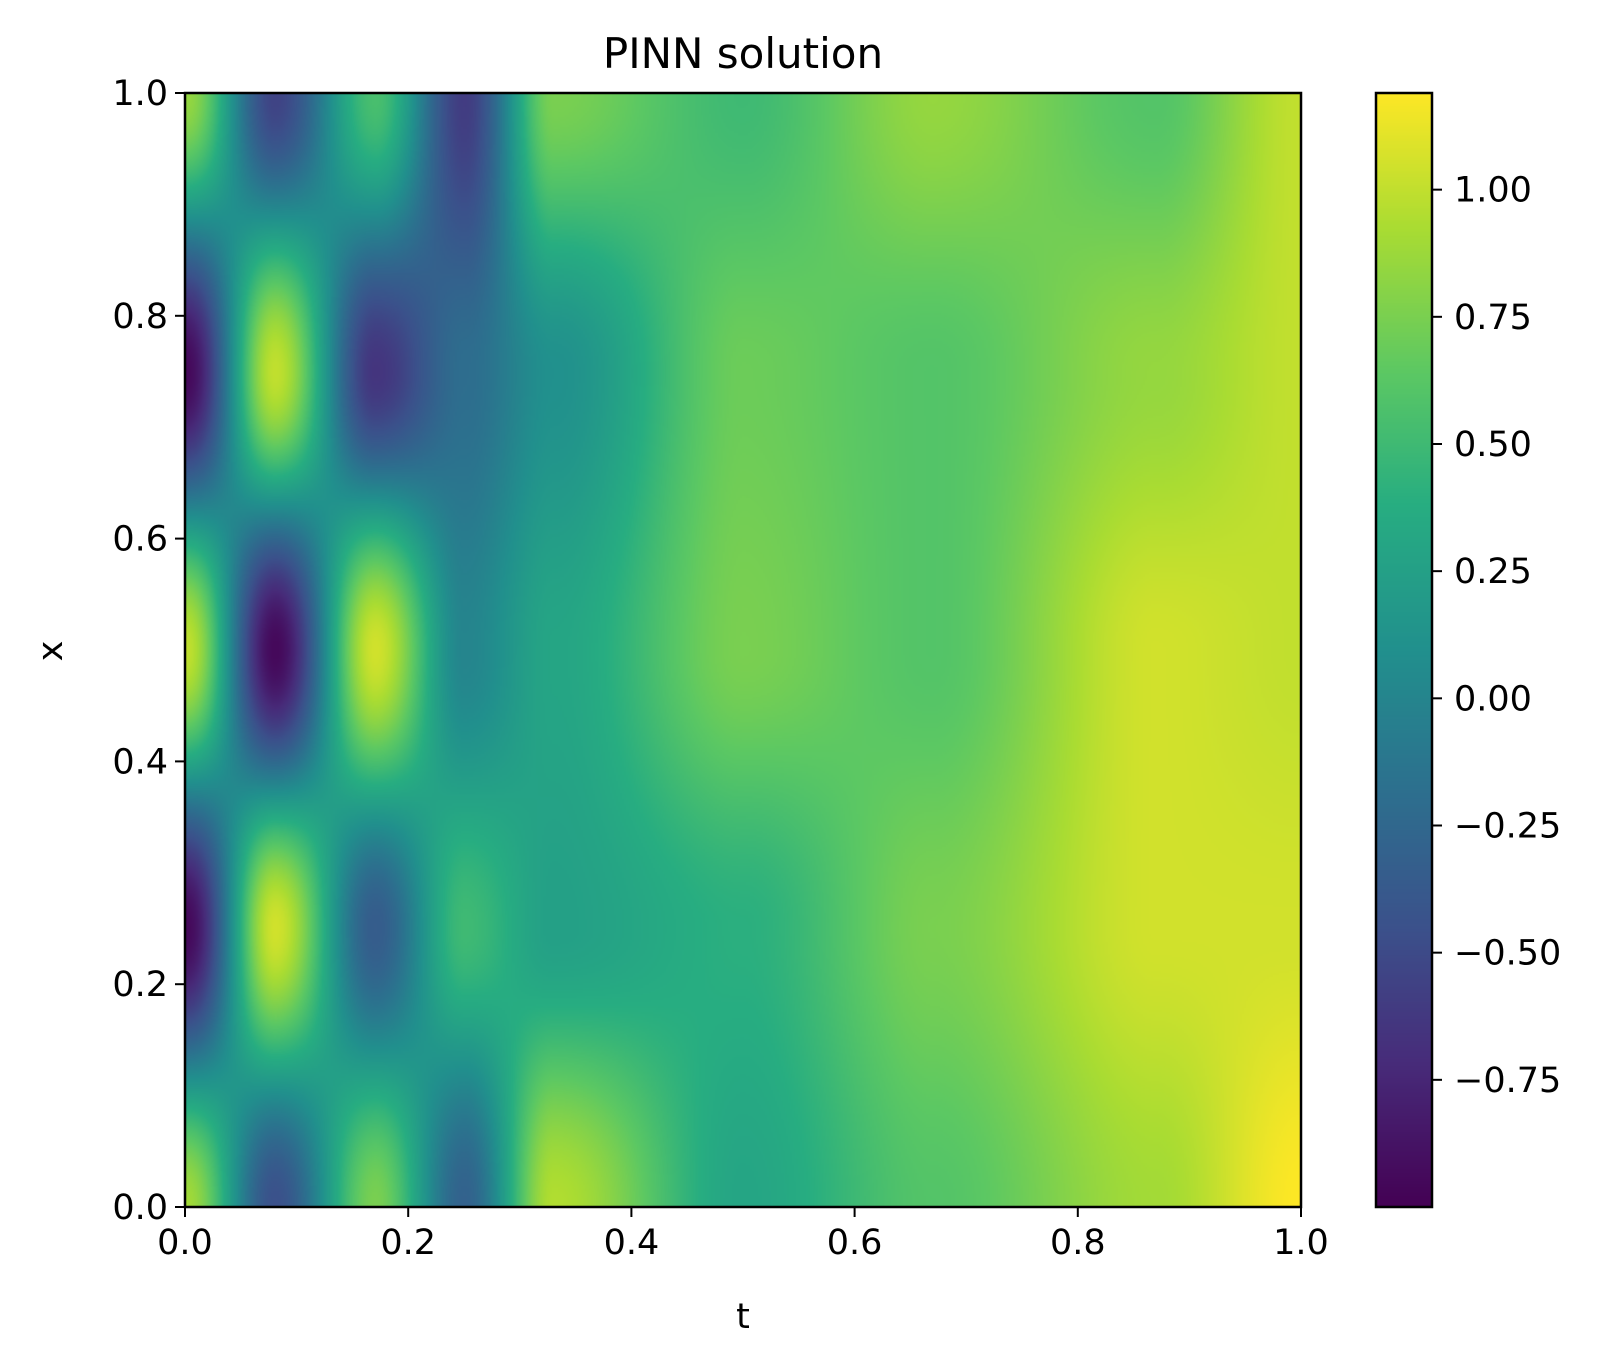  Describe the element at coordinates (632, 1243) in the screenshot. I see `x-tick-label: 0.4` at that location.